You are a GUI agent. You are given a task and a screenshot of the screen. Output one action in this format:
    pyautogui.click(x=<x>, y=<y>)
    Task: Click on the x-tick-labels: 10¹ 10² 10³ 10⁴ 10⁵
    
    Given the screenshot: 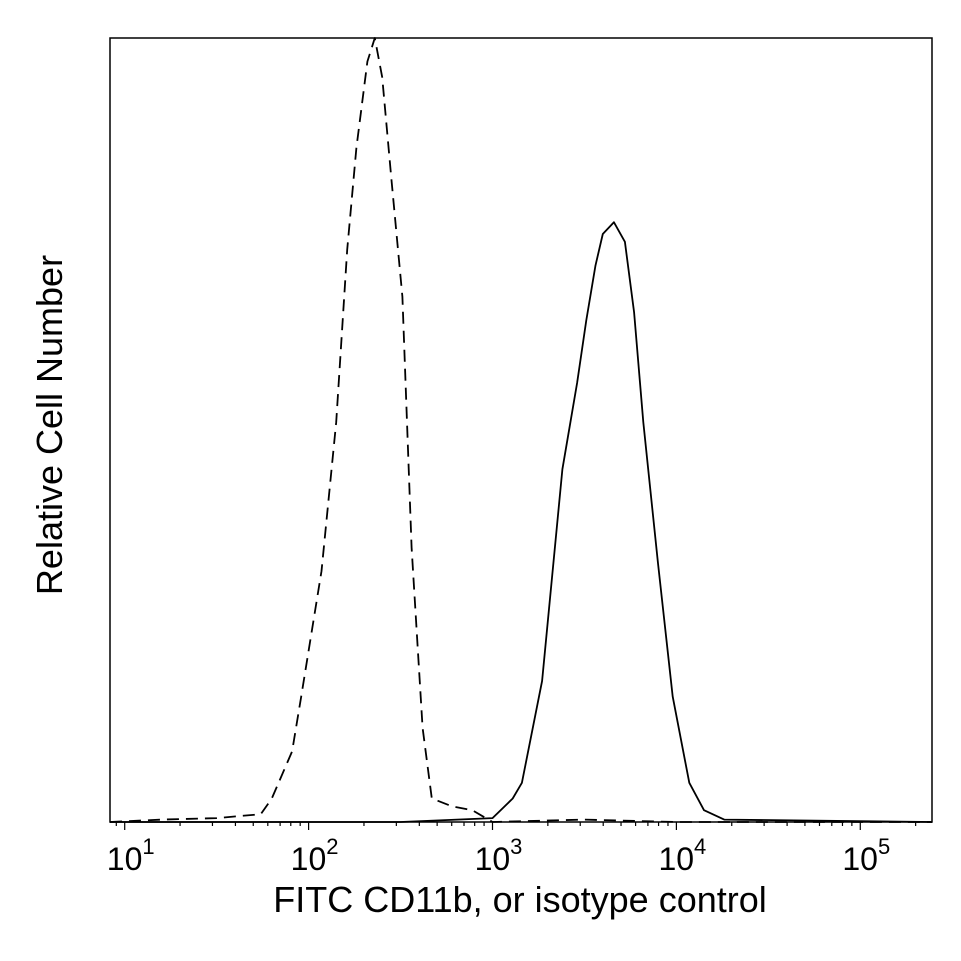 What is the action you would take?
    pyautogui.click(x=498, y=855)
    